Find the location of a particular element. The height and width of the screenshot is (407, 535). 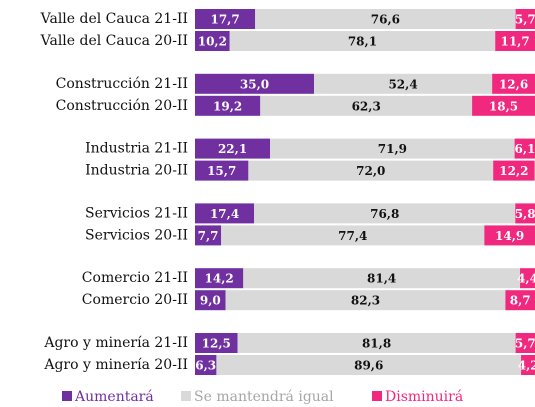

category-label: Servicios 20-II is located at coordinates (136, 235).